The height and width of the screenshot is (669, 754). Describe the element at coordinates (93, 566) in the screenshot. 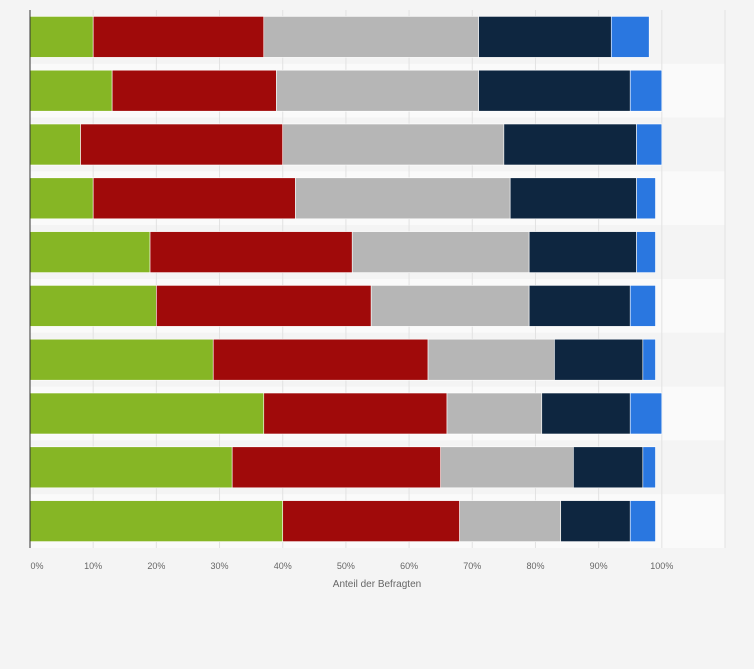

I see `x-tick-label: 10%` at that location.